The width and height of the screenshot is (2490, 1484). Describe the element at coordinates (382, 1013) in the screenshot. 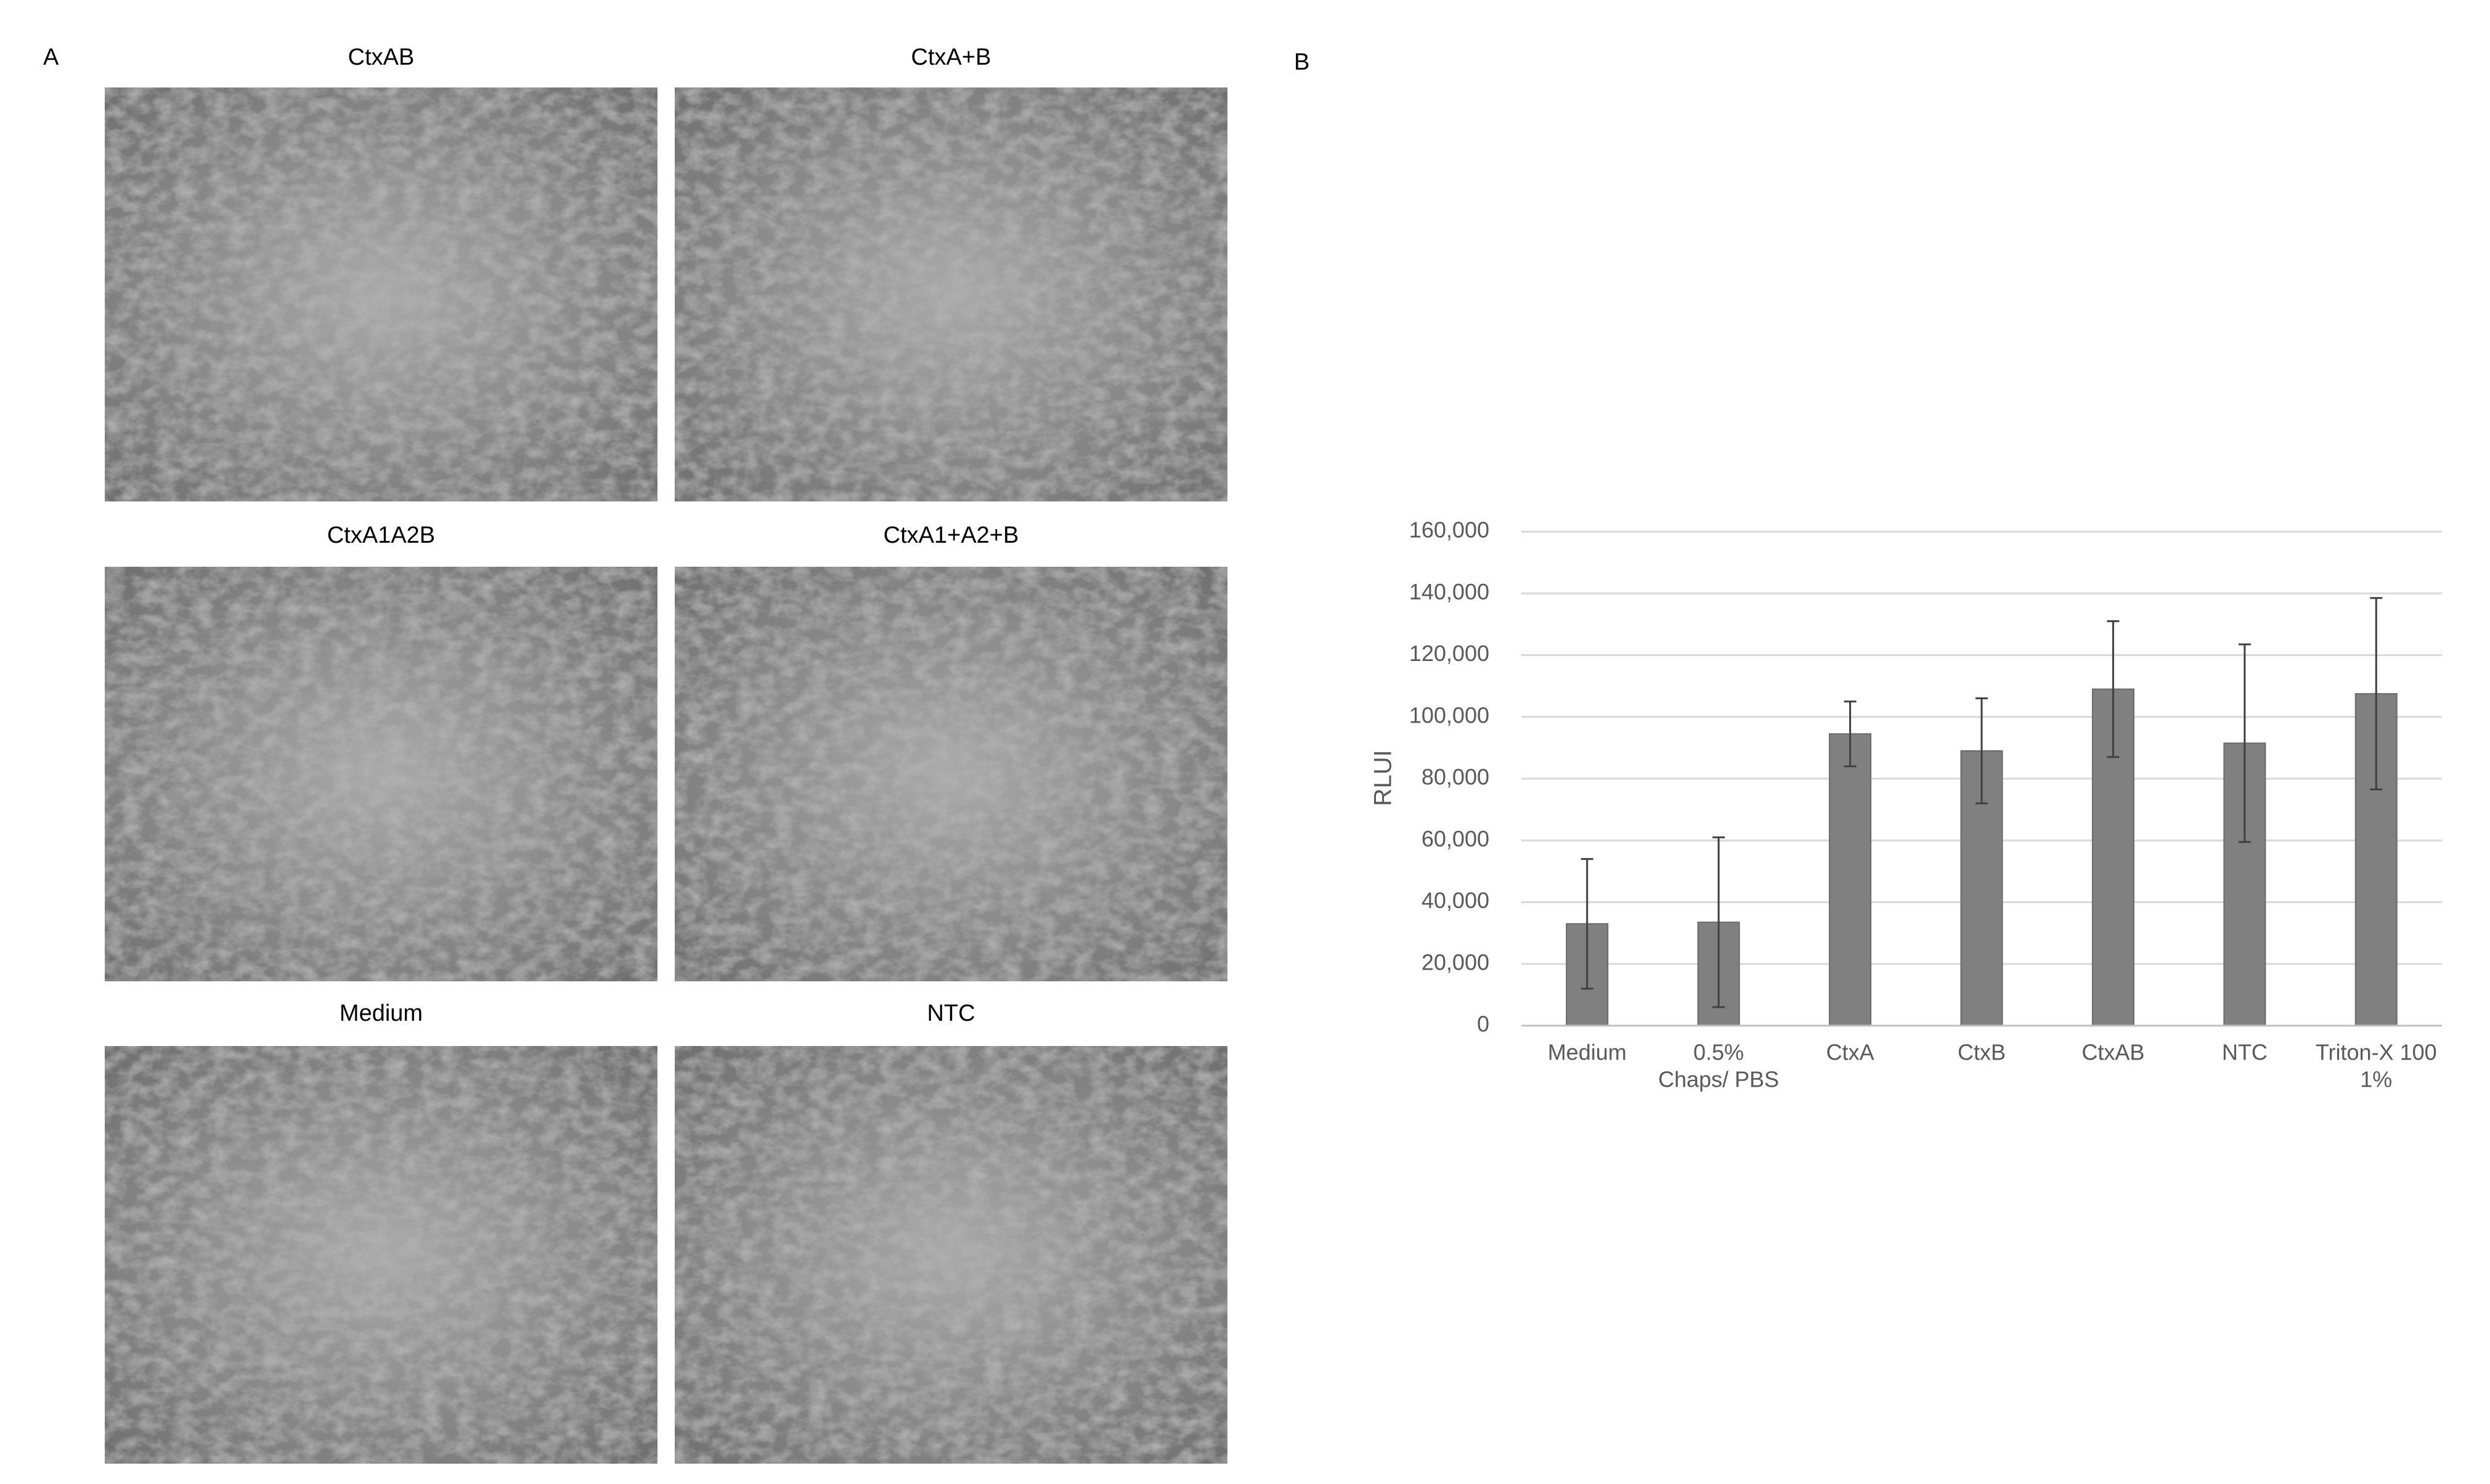

I see `image-title: Medium` at that location.